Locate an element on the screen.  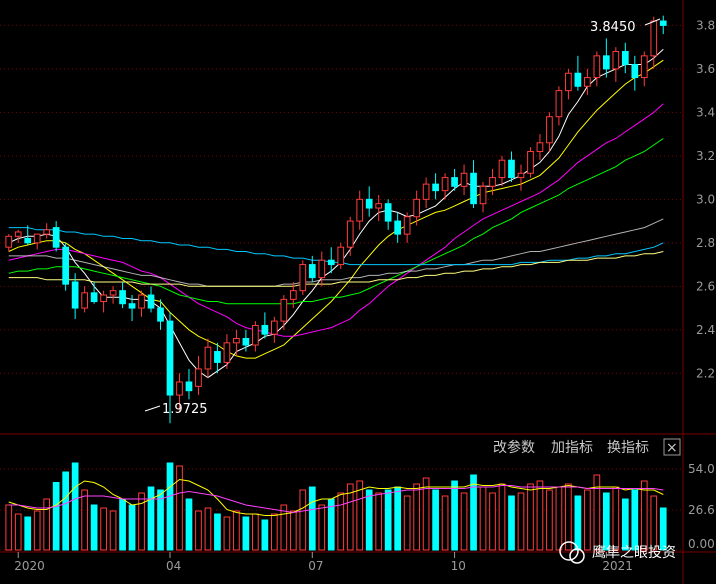
date-tick-label-3: 10 is located at coordinates (458, 566).